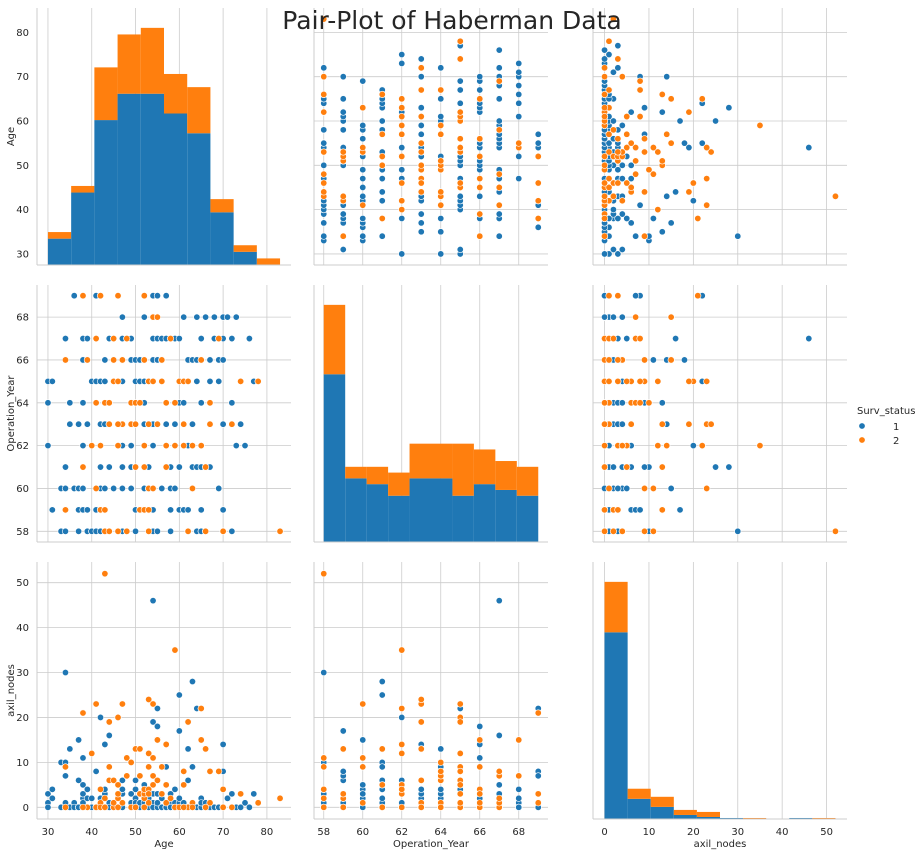 This screenshot has height=853, width=918. Describe the element at coordinates (431, 844) in the screenshot. I see `axis-label-x: Operation_Year` at that location.